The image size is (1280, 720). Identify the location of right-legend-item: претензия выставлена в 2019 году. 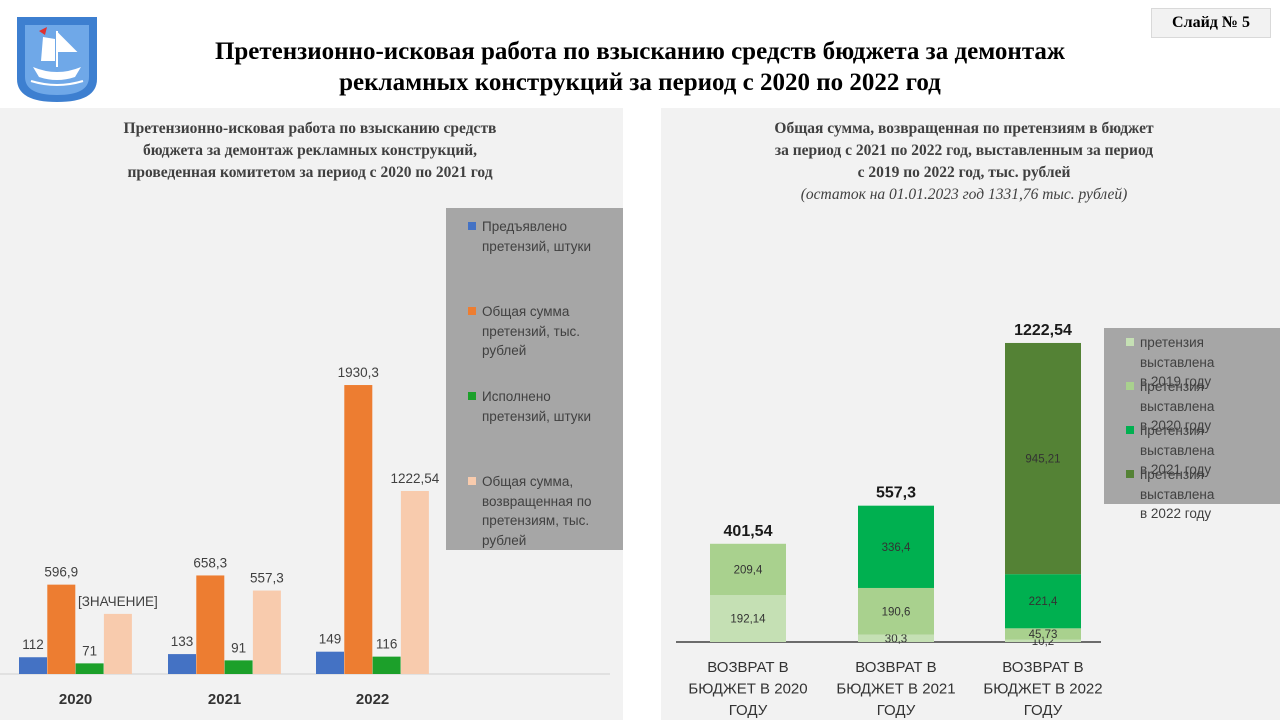
(1203, 362).